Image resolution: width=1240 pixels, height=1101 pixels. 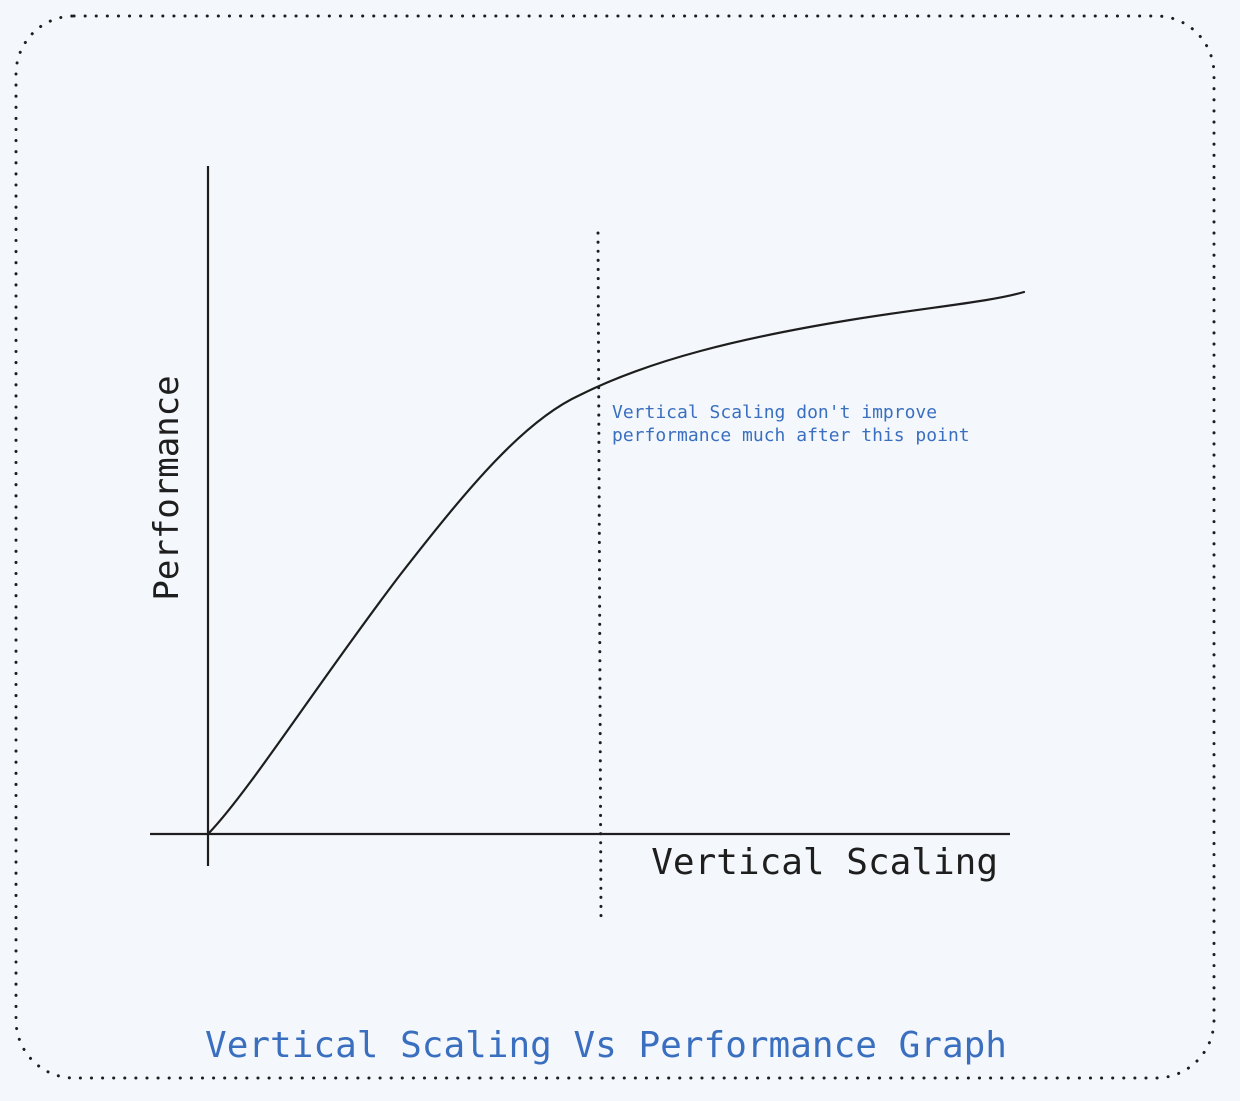 I want to click on diagram-caption: Vertical Scaling Vs Performance Graph, so click(x=606, y=1045).